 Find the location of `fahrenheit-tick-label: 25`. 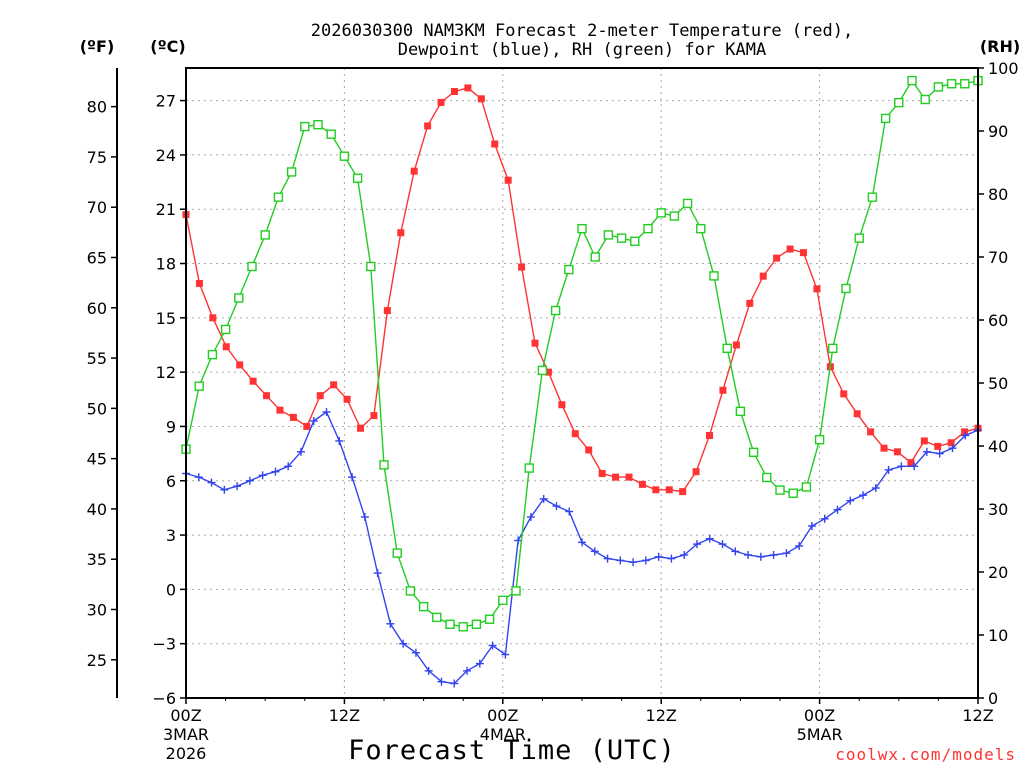

fahrenheit-tick-label: 25 is located at coordinates (97, 660).